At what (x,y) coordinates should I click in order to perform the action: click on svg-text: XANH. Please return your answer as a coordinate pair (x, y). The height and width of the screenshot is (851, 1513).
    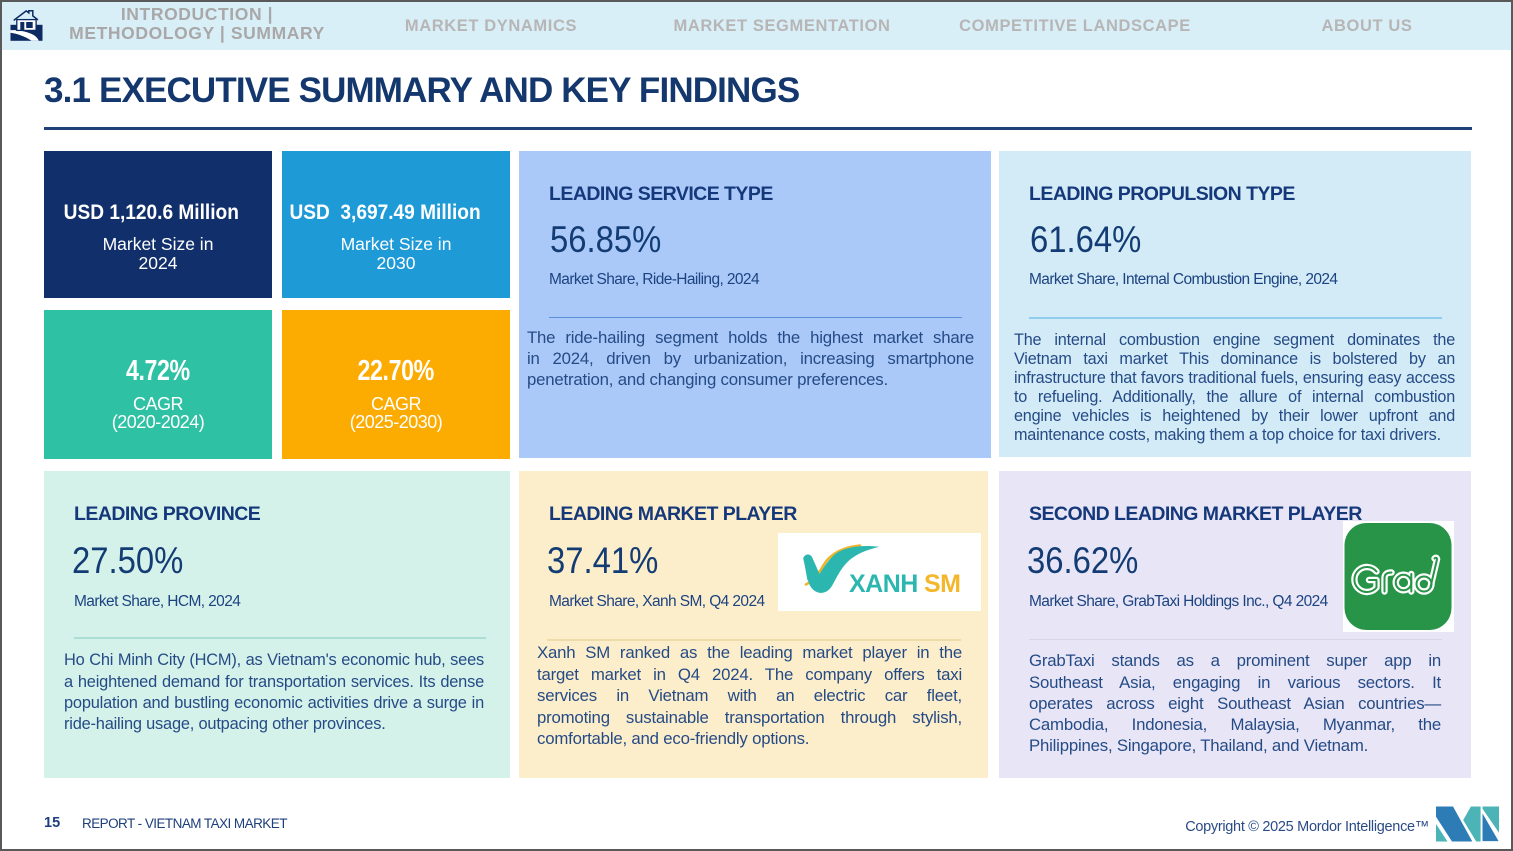
    Looking at the image, I should click on (883, 584).